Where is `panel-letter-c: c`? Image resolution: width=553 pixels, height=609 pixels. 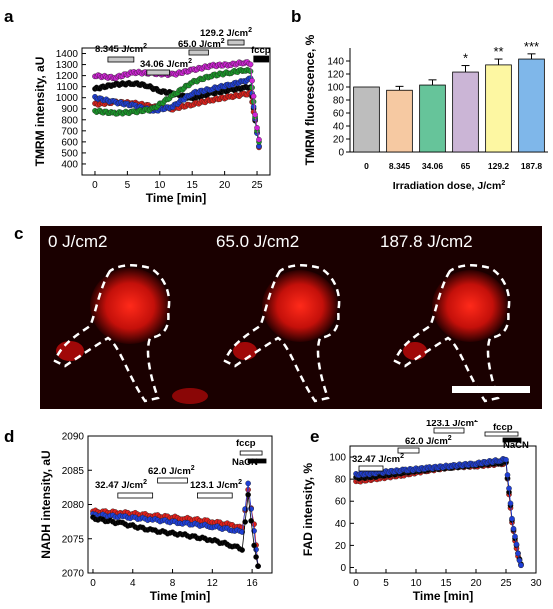 panel-letter-c: c is located at coordinates (18, 233).